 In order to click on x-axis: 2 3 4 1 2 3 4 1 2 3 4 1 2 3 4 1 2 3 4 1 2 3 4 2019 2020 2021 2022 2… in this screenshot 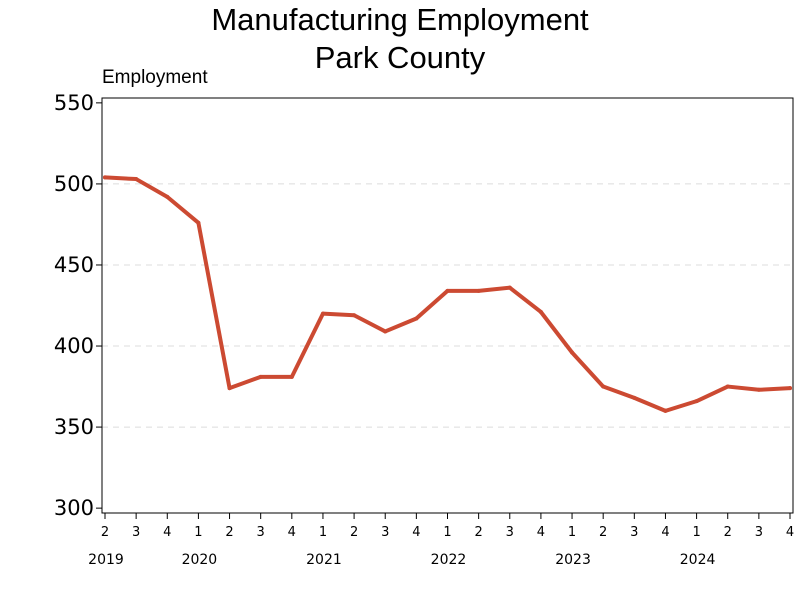, I will do `click(441, 540)`.